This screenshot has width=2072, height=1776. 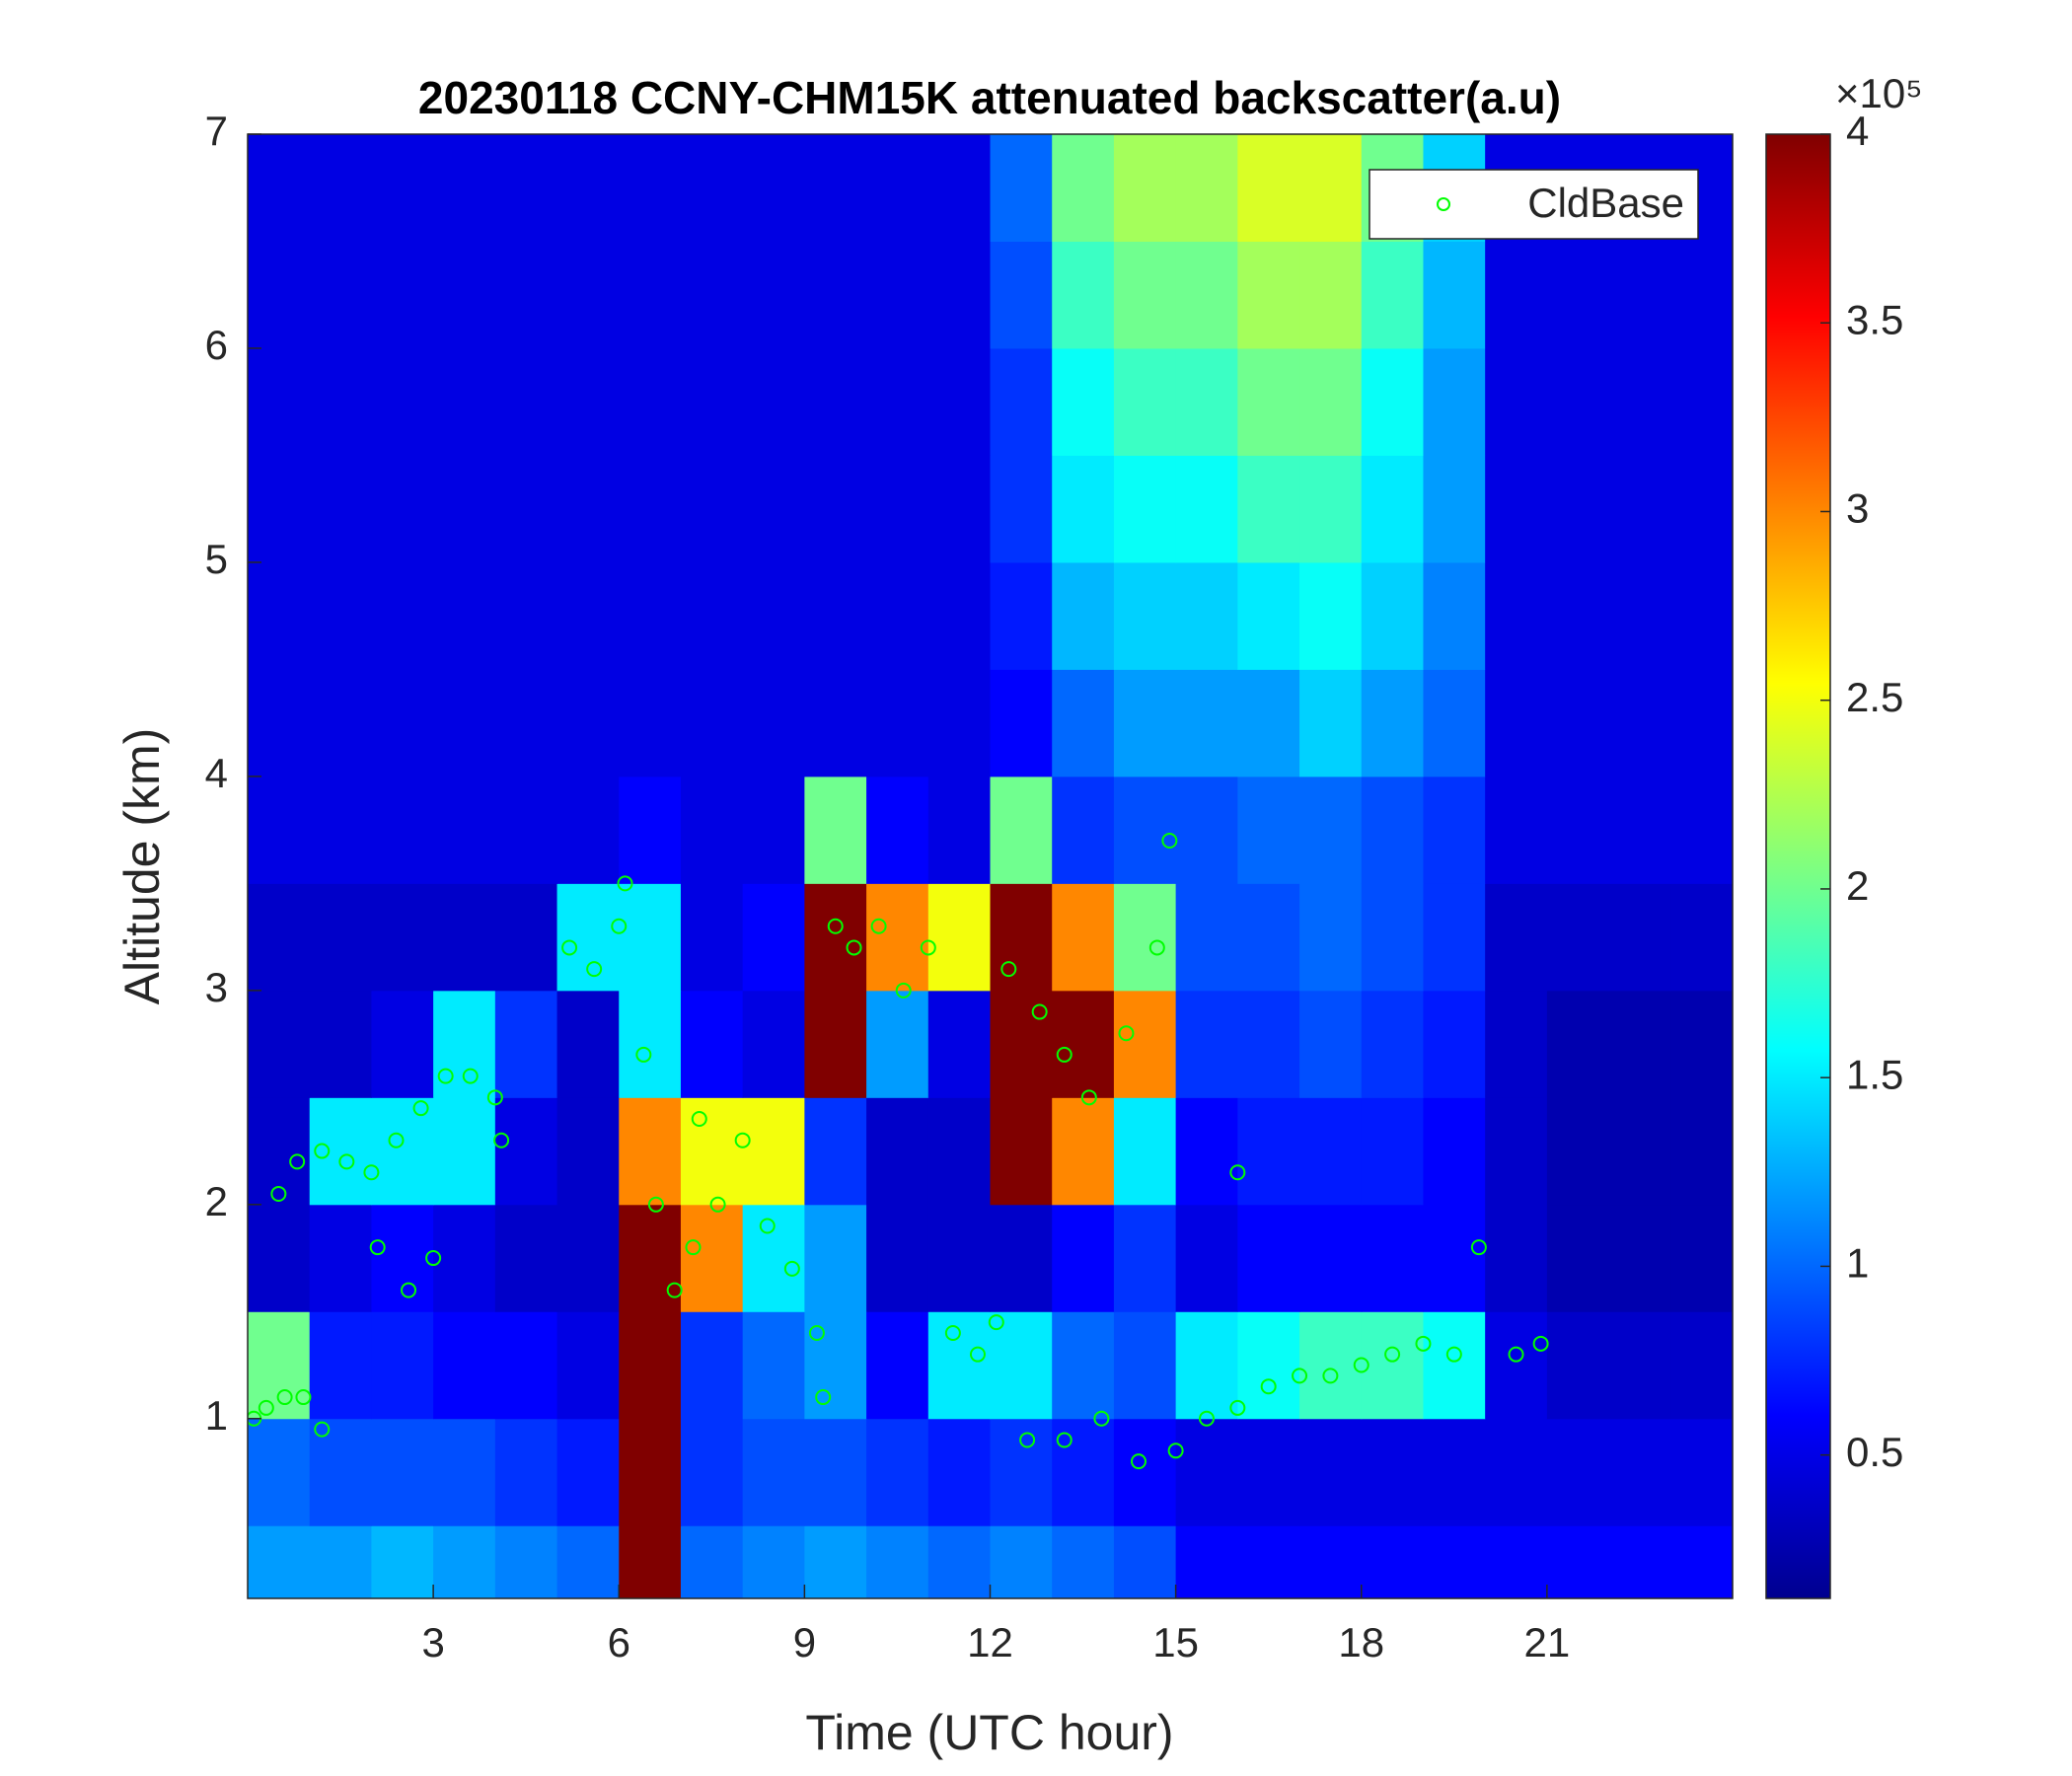 What do you see at coordinates (142, 866) in the screenshot?
I see `y-axis-label: Altitude (km)` at bounding box center [142, 866].